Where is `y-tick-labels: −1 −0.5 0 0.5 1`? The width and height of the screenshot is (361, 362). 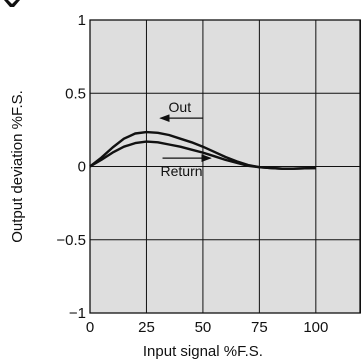 y-tick-labels: −1 −0.5 0 0.5 1 is located at coordinates (71, 167).